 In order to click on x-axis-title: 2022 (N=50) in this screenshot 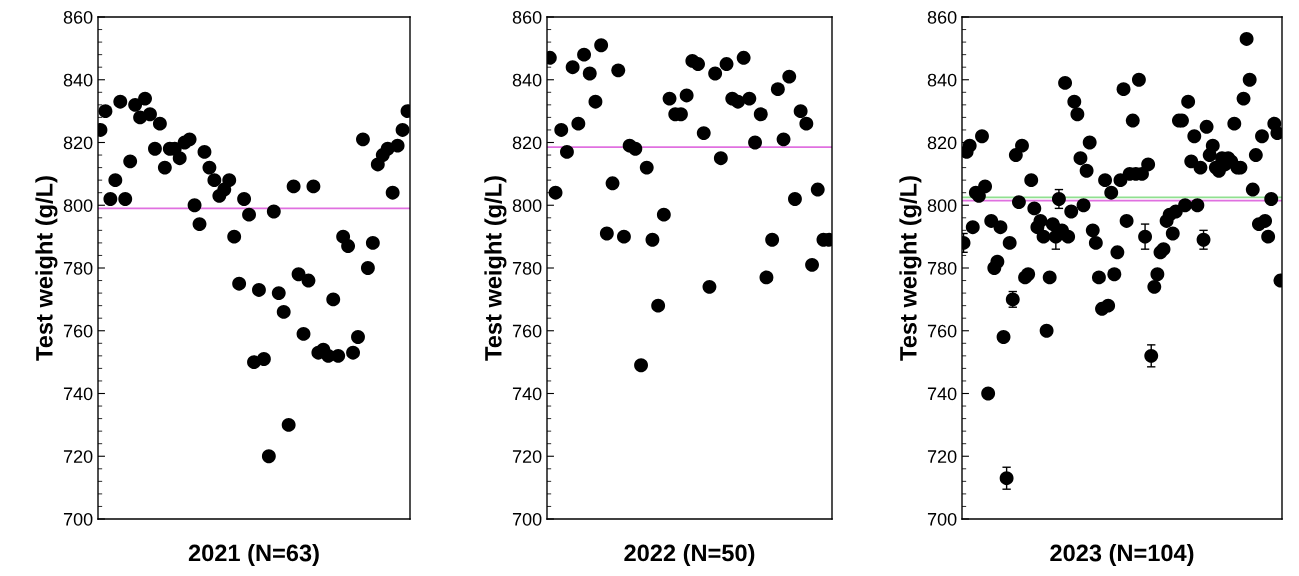, I will do `click(689, 555)`.